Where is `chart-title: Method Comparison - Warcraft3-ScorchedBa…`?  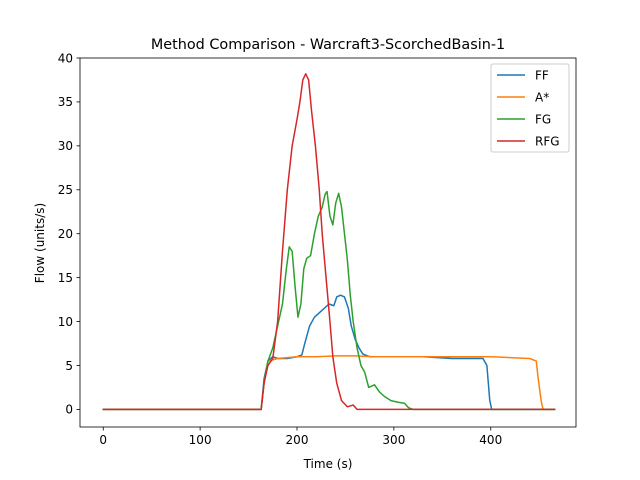 chart-title: Method Comparison - Warcraft3-ScorchedBa… is located at coordinates (328, 45).